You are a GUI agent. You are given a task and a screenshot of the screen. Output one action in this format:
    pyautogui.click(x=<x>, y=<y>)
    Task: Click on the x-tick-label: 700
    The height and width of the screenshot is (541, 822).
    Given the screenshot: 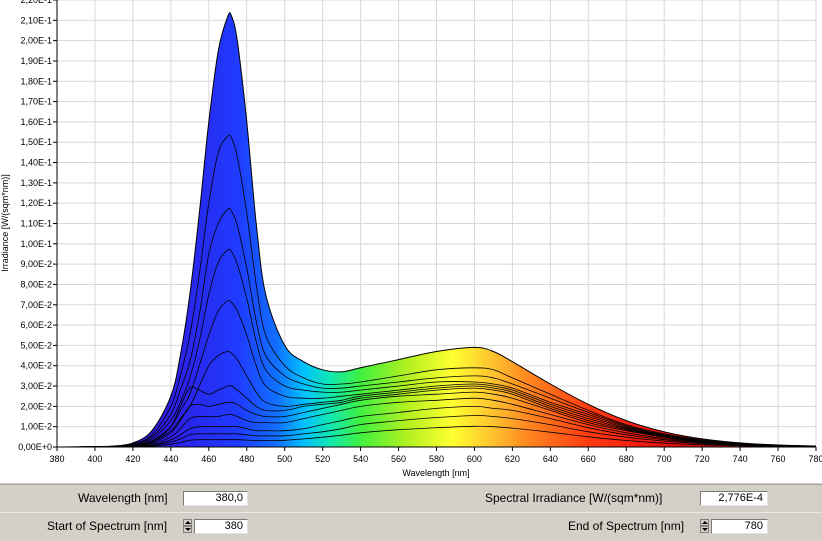 What is the action you would take?
    pyautogui.click(x=664, y=459)
    